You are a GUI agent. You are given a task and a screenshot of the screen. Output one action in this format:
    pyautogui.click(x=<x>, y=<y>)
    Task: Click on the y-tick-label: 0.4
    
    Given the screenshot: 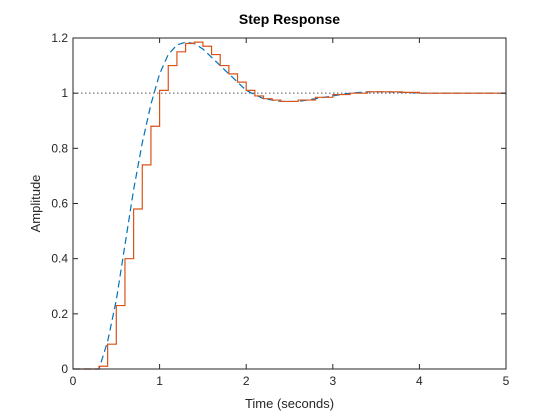 What is the action you would take?
    pyautogui.click(x=59, y=259)
    